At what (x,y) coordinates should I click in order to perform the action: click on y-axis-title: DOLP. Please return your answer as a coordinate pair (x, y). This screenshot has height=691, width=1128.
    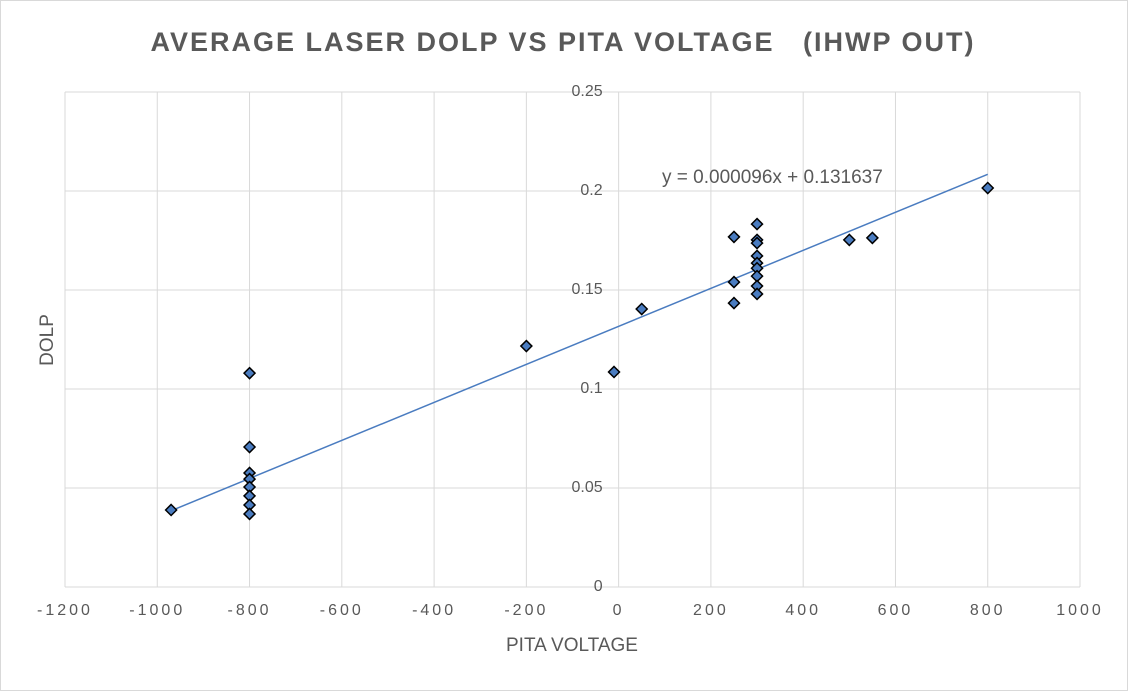
    Looking at the image, I should click on (47, 340).